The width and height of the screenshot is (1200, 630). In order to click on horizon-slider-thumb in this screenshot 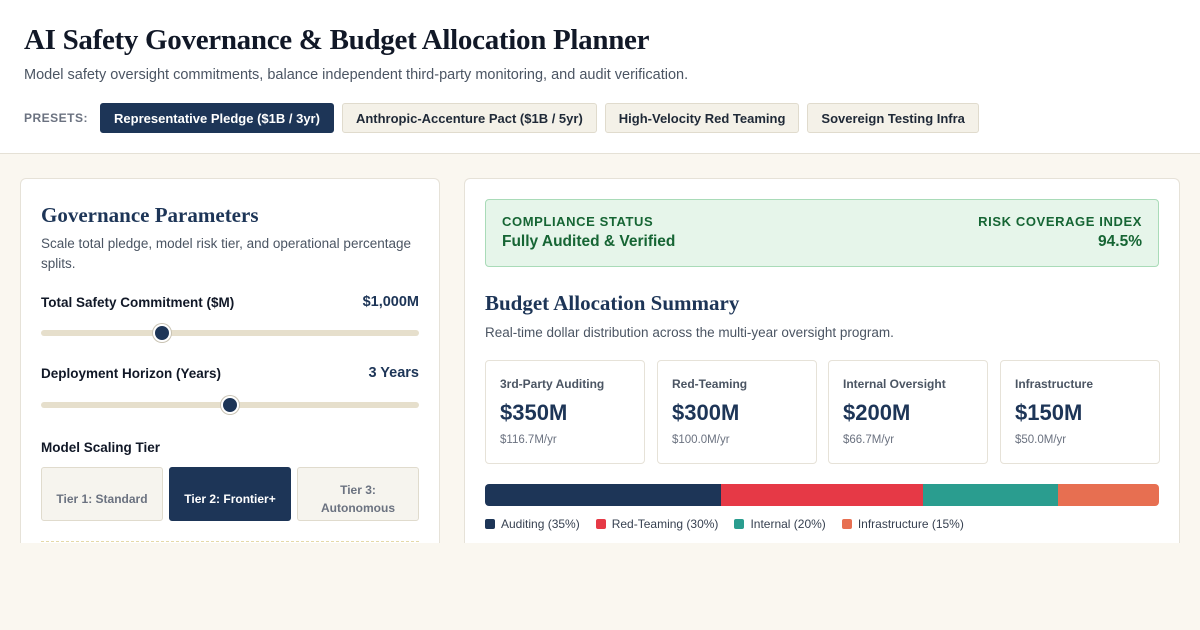, I will do `click(230, 405)`.